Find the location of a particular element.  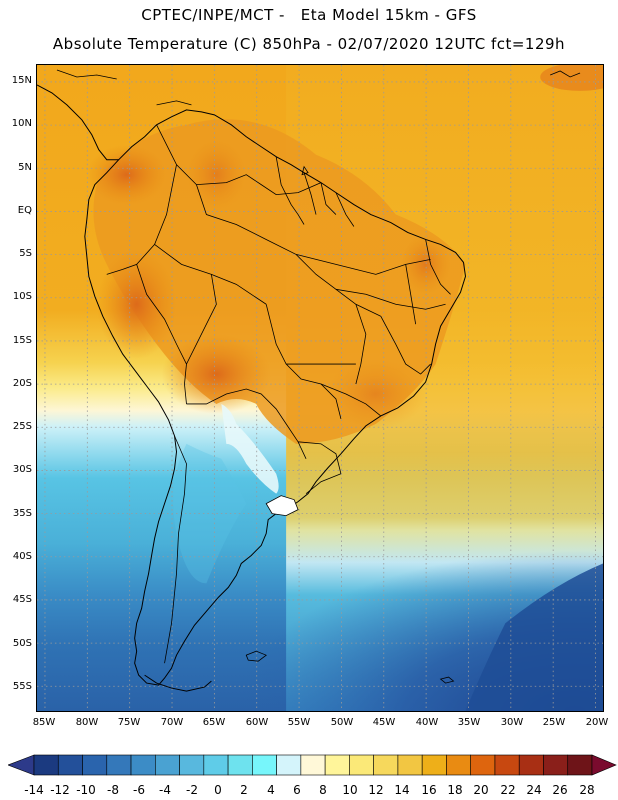

lon-label-45w: 45W is located at coordinates (384, 722).